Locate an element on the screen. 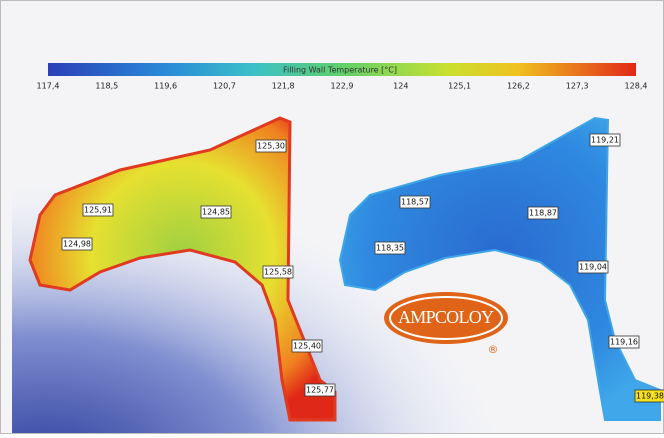 The height and width of the screenshot is (438, 664). value-label: 119,21 is located at coordinates (605, 140).